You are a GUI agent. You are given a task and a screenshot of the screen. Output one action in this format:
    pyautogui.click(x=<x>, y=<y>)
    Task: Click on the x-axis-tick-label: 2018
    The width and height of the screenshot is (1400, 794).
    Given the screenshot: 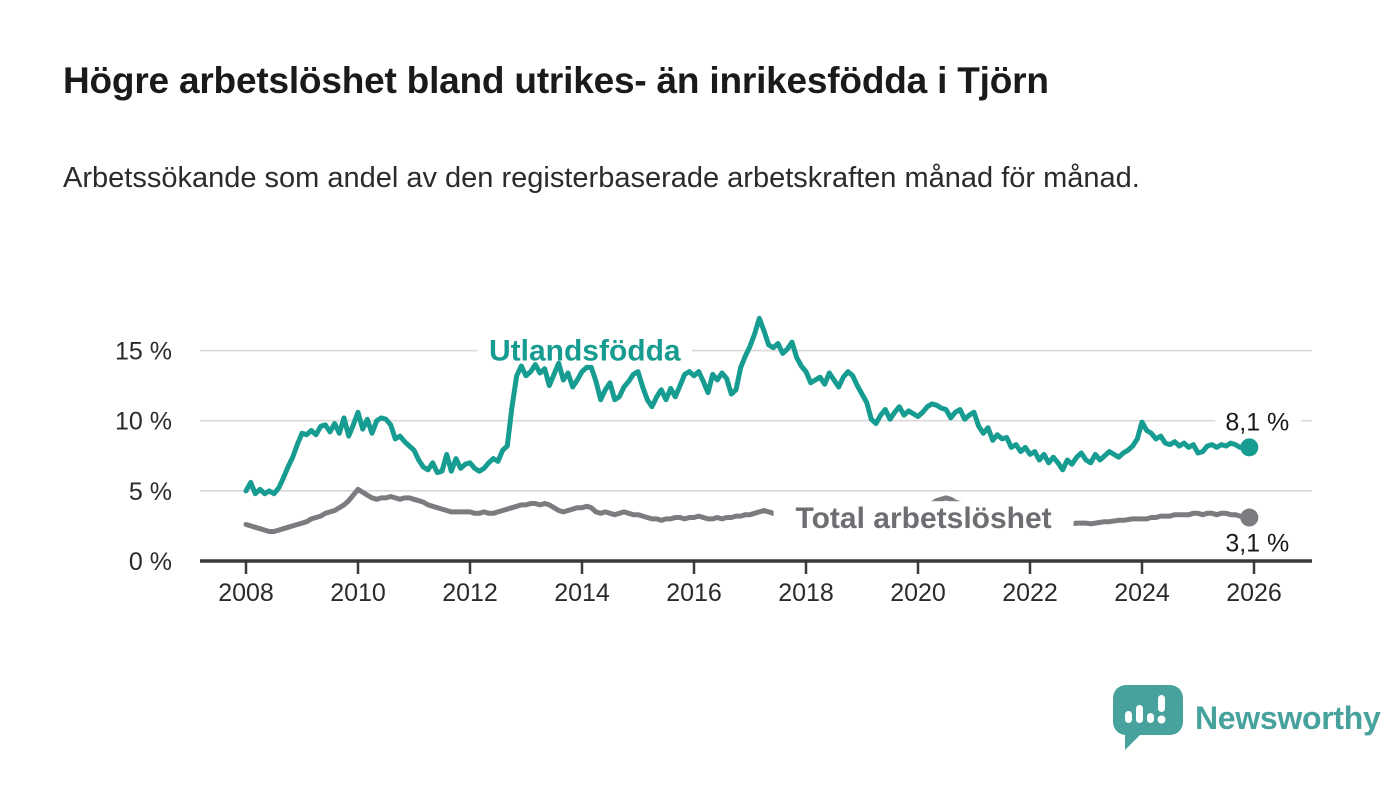 What is the action you would take?
    pyautogui.click(x=806, y=593)
    